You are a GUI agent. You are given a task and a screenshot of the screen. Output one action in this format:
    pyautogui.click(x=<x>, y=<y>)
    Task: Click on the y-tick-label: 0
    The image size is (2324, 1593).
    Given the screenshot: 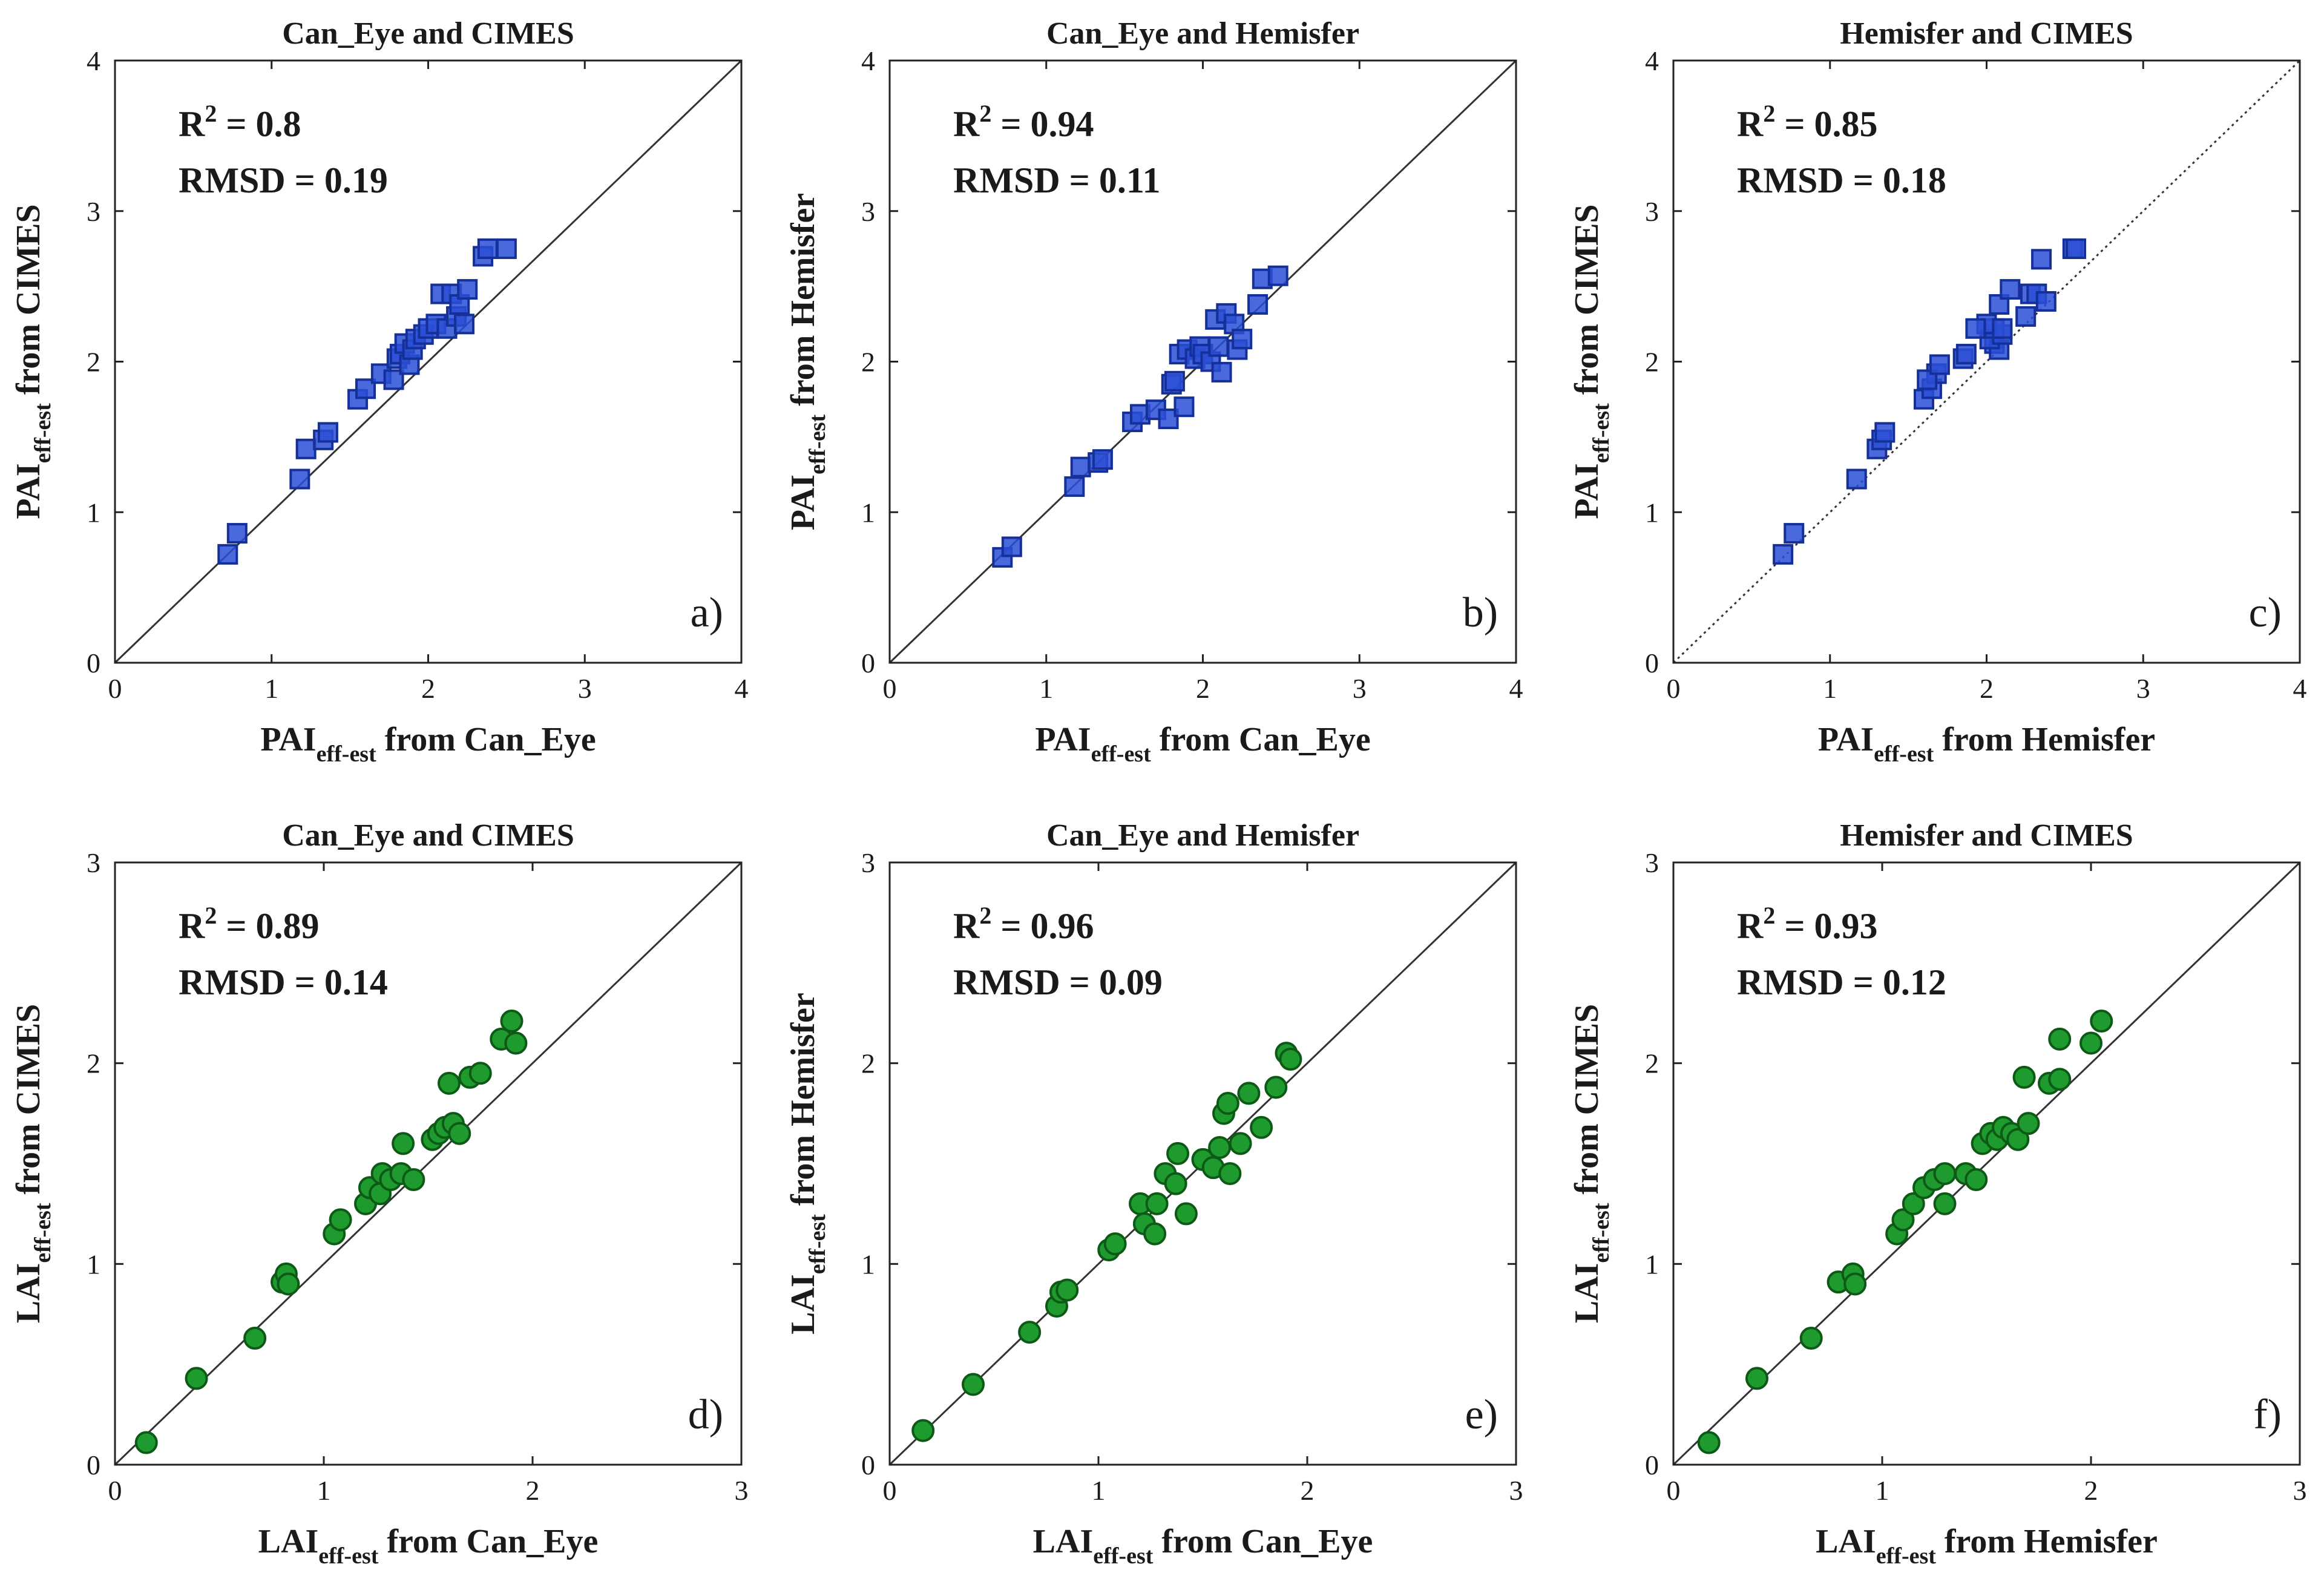 What is the action you would take?
    pyautogui.click(x=868, y=663)
    